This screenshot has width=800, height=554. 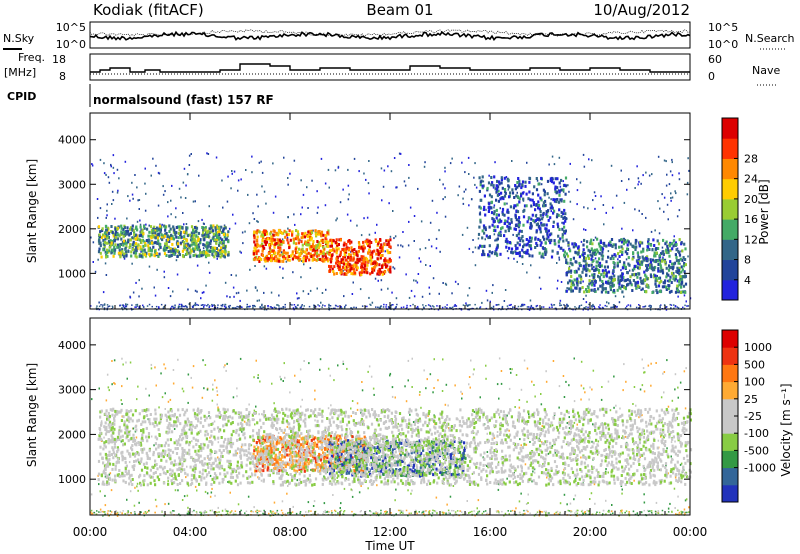 What do you see at coordinates (730, 270) in the screenshot?
I see `colorbar-segment` at bounding box center [730, 270].